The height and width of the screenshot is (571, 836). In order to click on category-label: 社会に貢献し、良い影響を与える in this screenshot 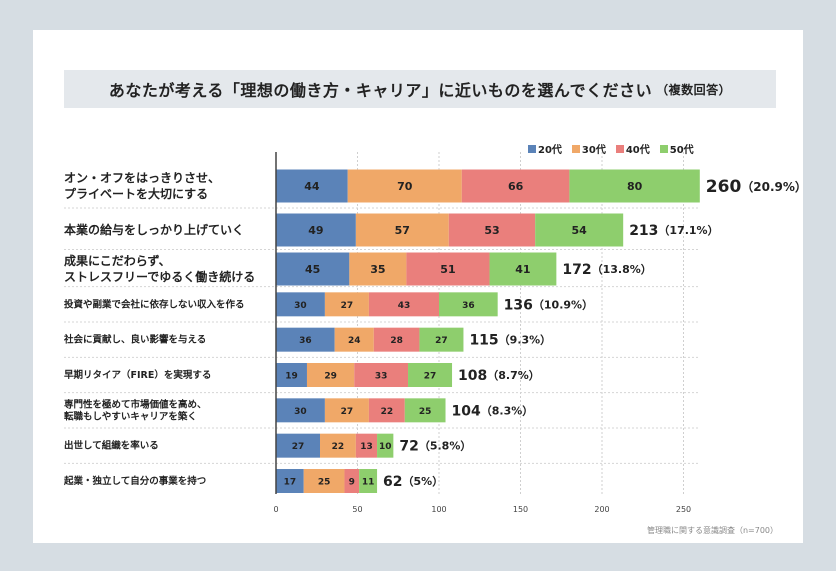, I will do `click(134, 339)`.